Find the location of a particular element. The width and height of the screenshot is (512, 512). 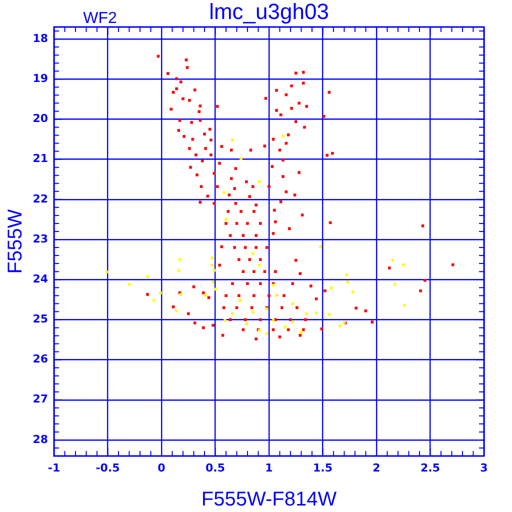

x-tick-label: 1 is located at coordinates (269, 467).